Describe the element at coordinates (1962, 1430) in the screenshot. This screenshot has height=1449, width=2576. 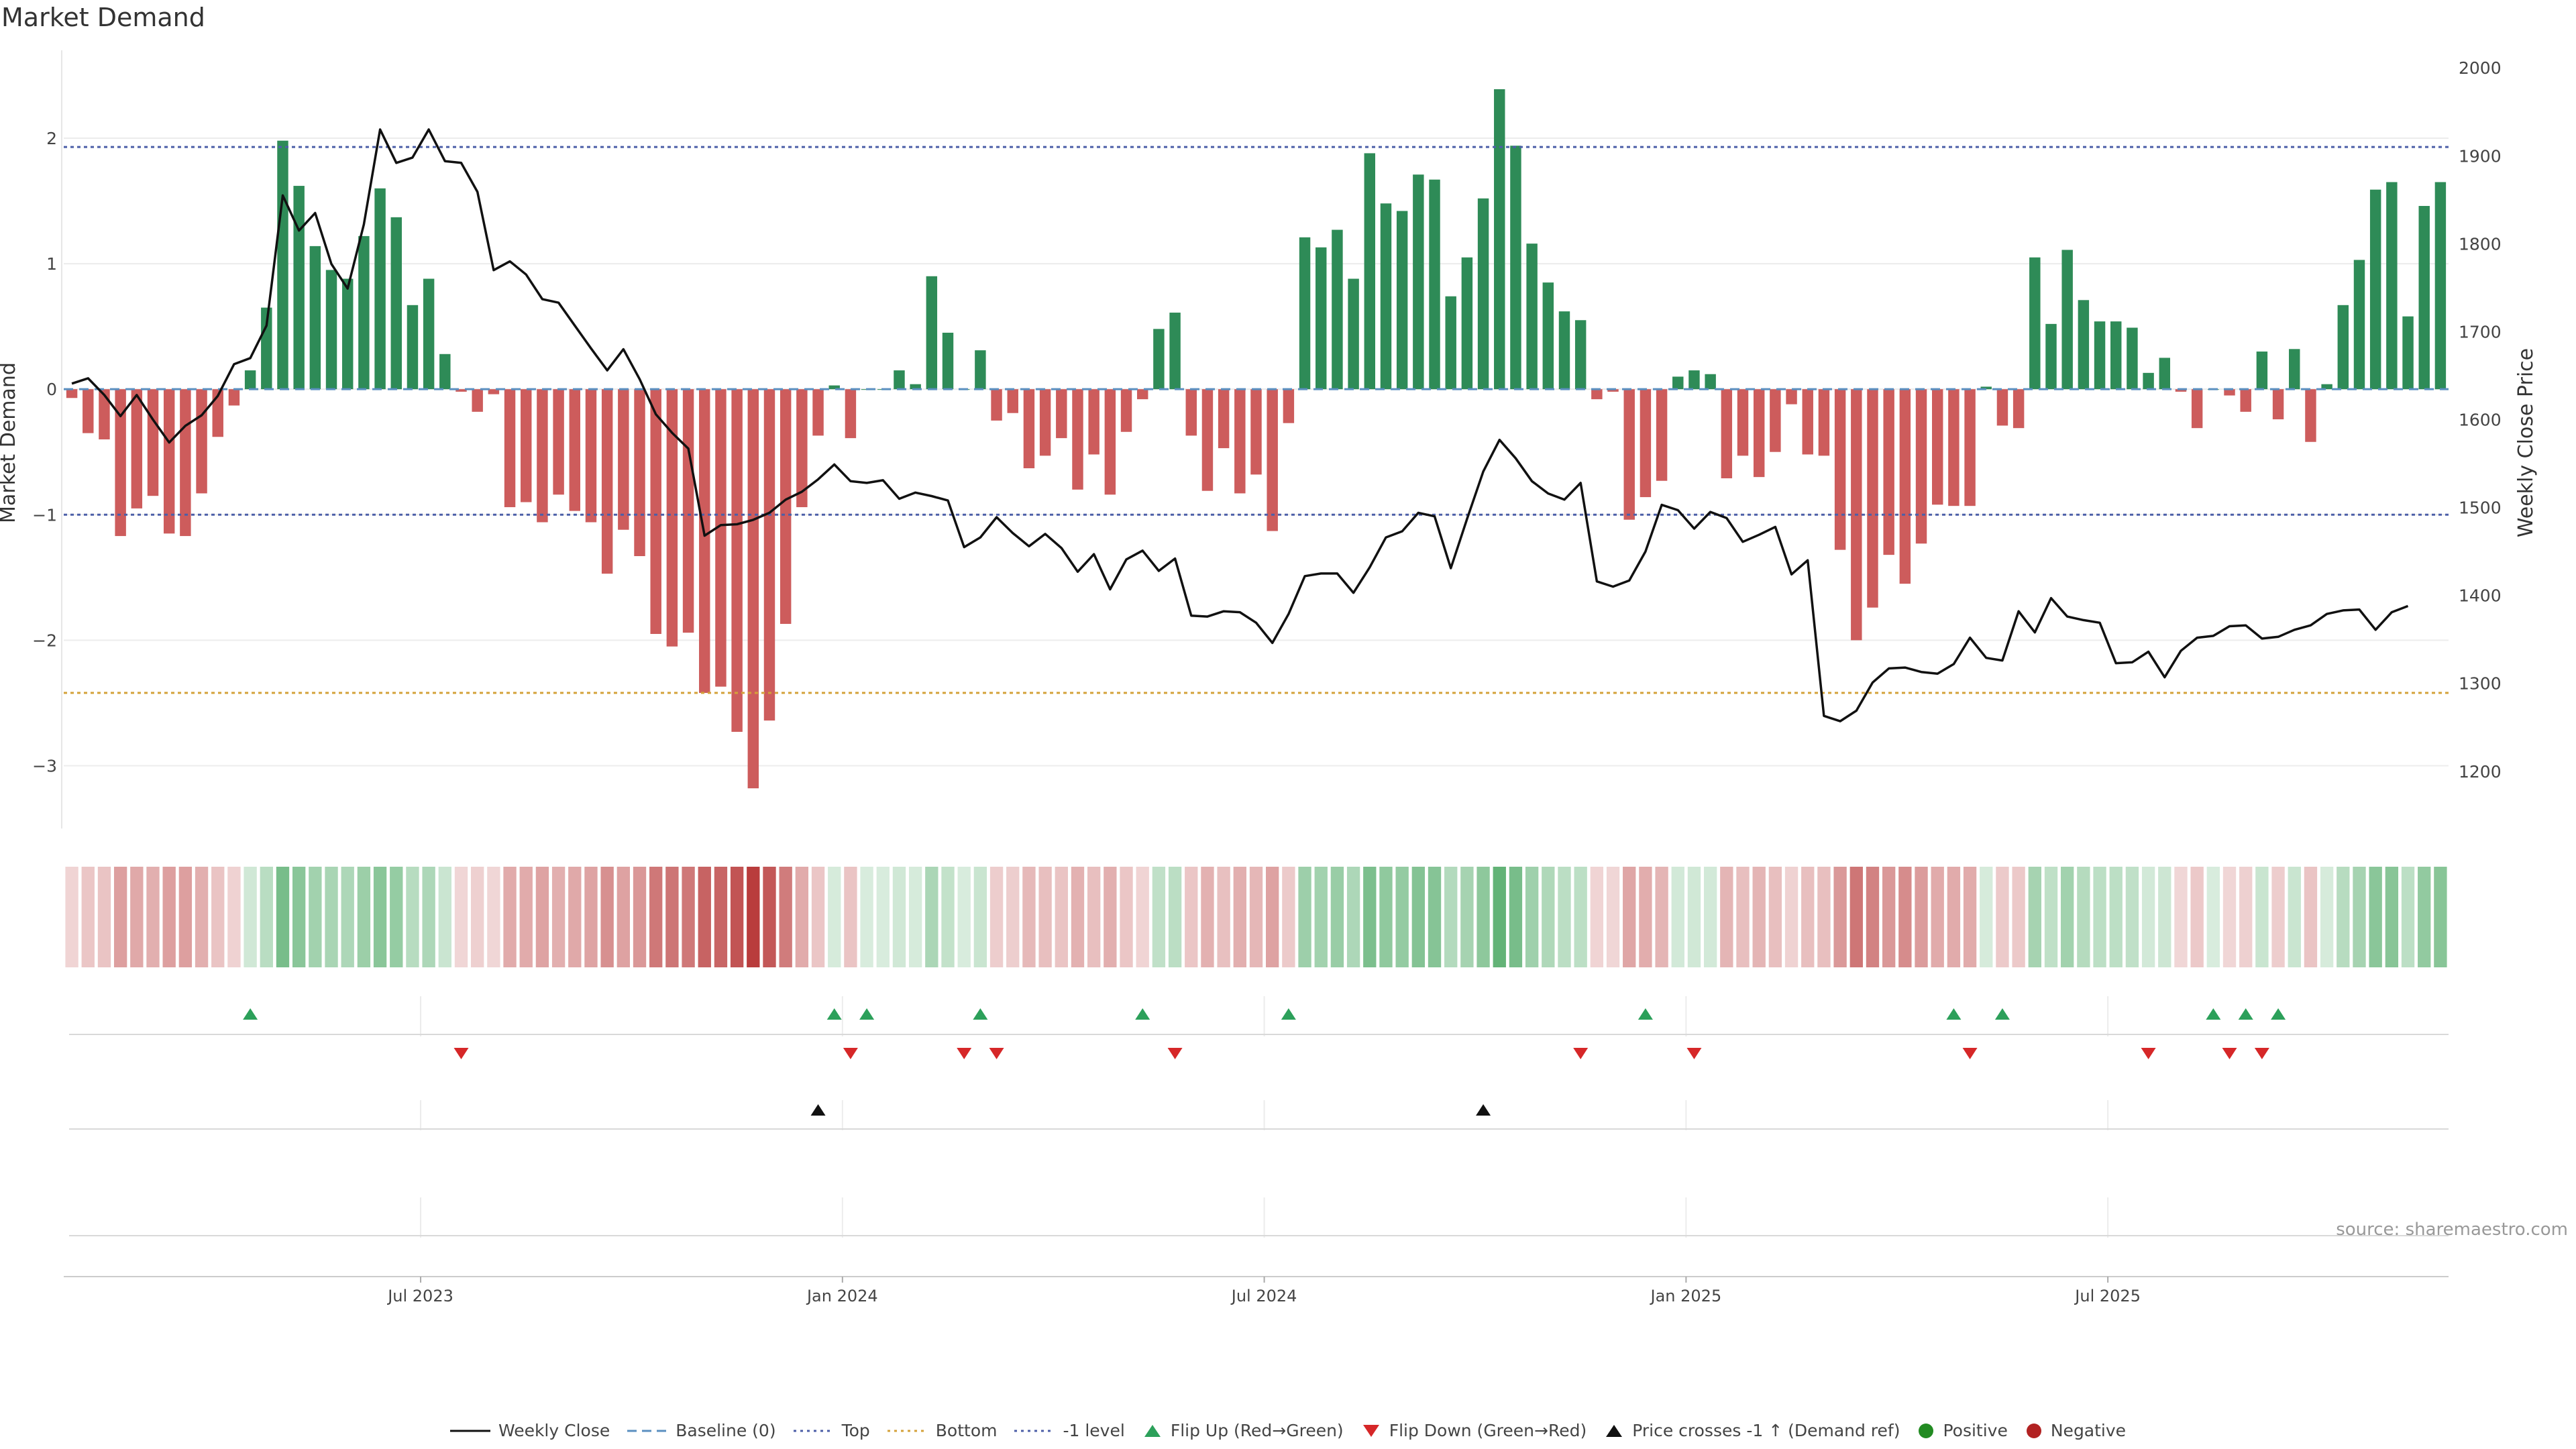
I see `legend-item-positive: Positive` at that location.